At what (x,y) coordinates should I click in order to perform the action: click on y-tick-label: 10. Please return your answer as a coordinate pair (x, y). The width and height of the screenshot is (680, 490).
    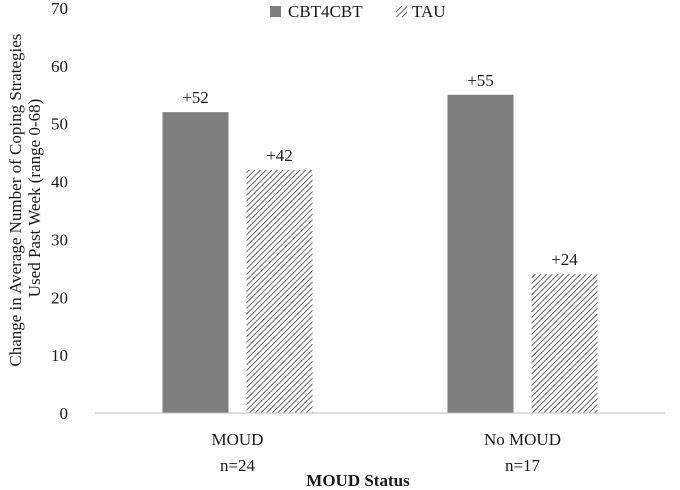
    Looking at the image, I should click on (59, 355).